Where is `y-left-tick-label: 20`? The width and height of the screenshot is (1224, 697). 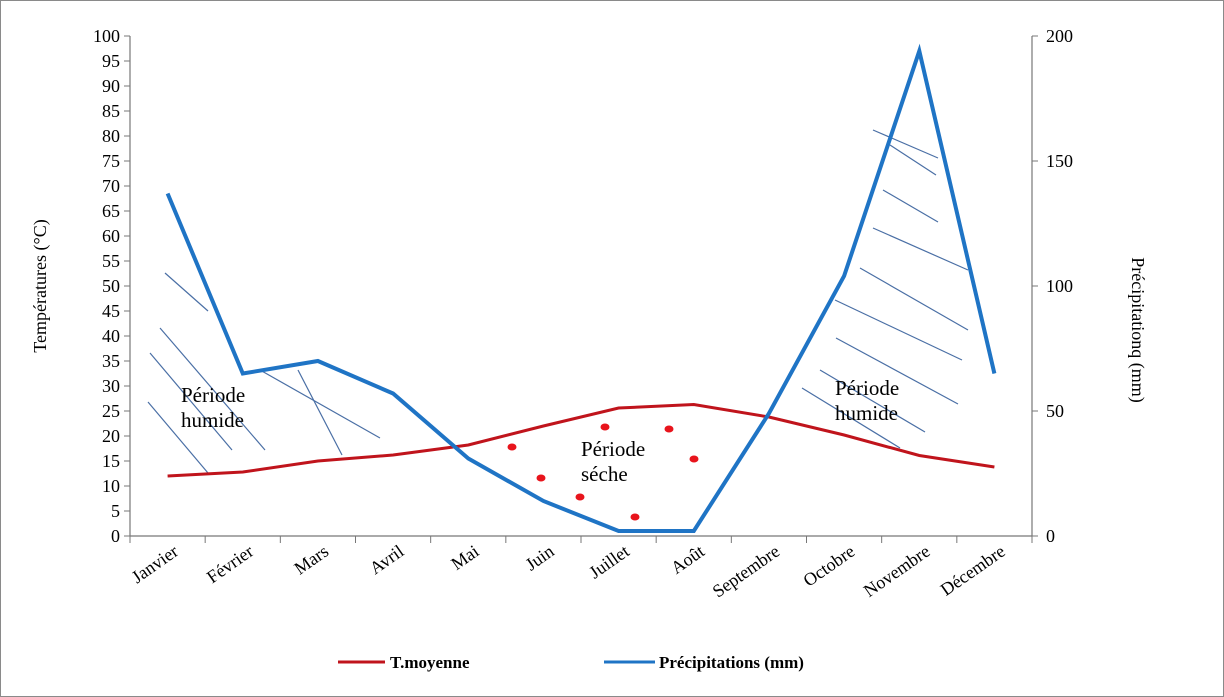
y-left-tick-label: 20 is located at coordinates (111, 436).